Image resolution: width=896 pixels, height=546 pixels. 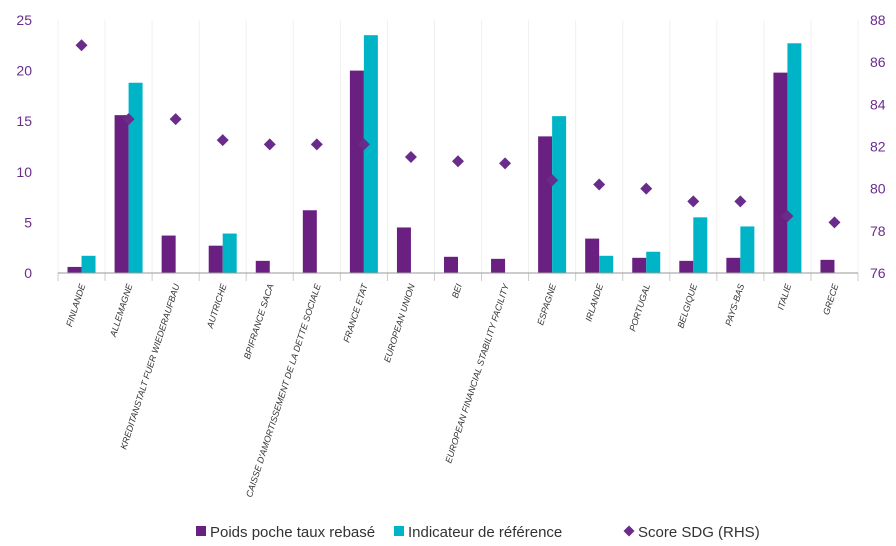 What do you see at coordinates (878, 104) in the screenshot?
I see `right-tick-label: 84` at bounding box center [878, 104].